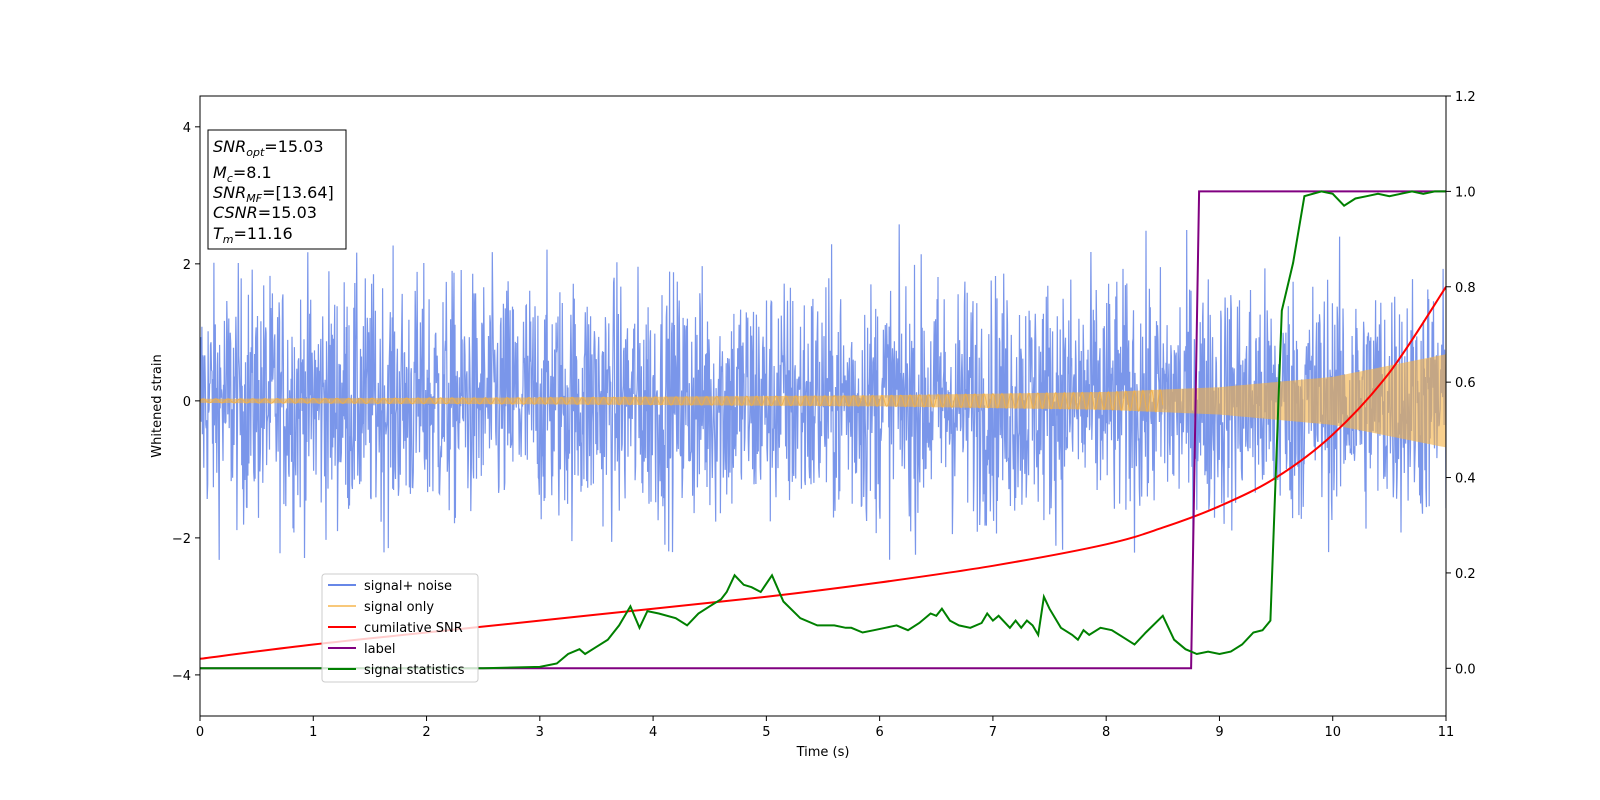 The width and height of the screenshot is (1600, 800). What do you see at coordinates (414, 670) in the screenshot?
I see `legend-label-signal-statistics: signal statistics` at bounding box center [414, 670].